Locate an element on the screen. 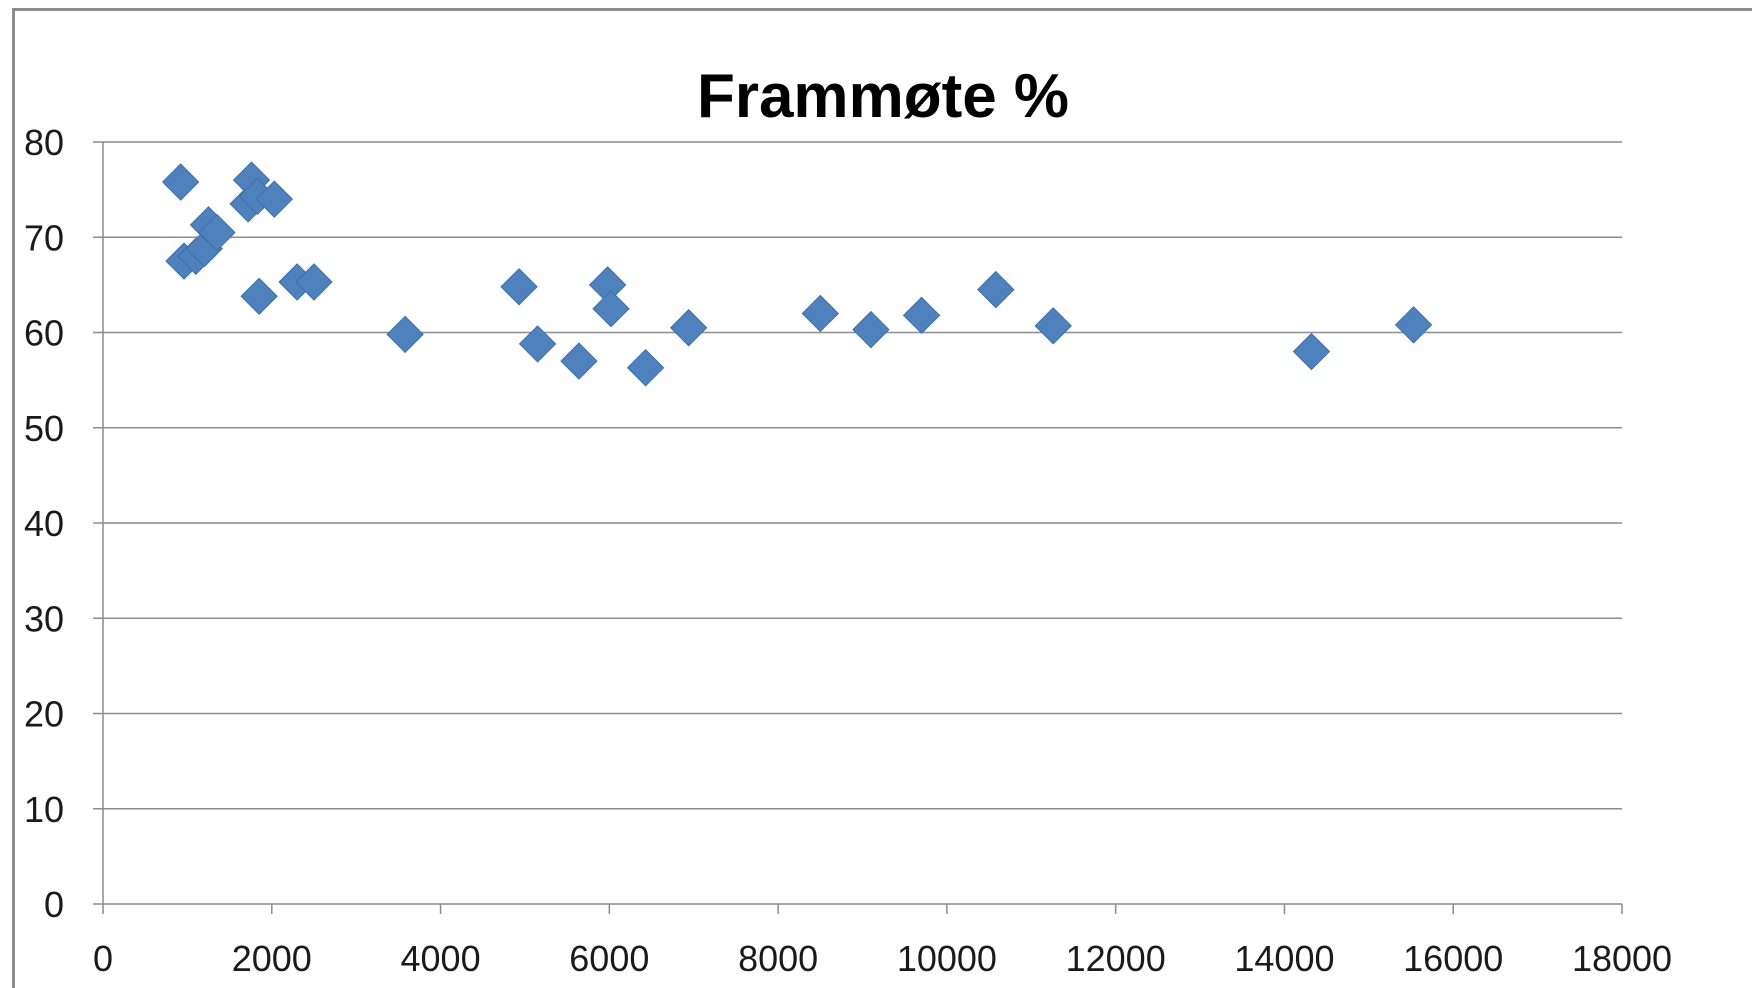 This screenshot has height=988, width=1752. y-axis-ticks: 0 10 20 30 40 50 60 70 80 is located at coordinates (63, 523).